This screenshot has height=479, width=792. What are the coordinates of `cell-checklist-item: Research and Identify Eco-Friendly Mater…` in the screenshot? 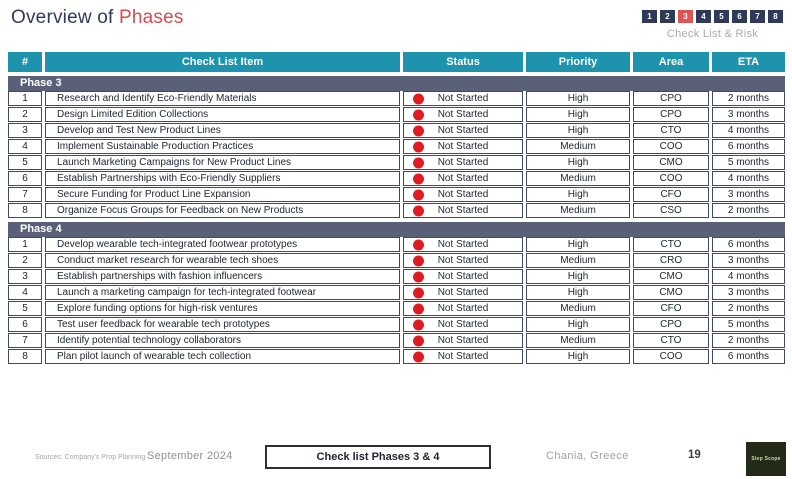 It's located at (222, 98).